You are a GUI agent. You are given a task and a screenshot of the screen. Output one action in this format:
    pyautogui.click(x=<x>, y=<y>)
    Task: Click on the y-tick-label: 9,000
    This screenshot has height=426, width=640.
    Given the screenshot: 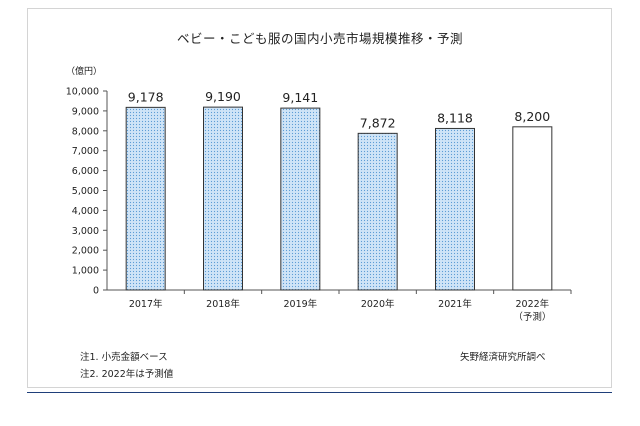 What is the action you would take?
    pyautogui.click(x=85, y=111)
    